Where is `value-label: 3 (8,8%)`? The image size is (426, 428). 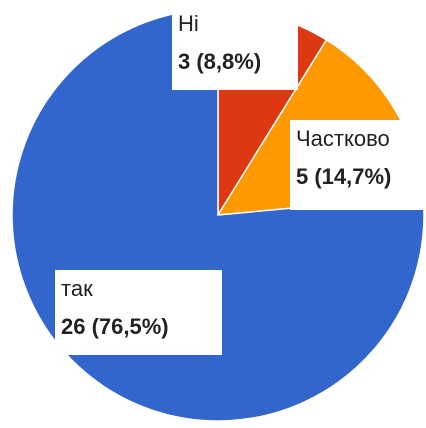
value-label: 3 (8,8%) is located at coordinates (219, 61).